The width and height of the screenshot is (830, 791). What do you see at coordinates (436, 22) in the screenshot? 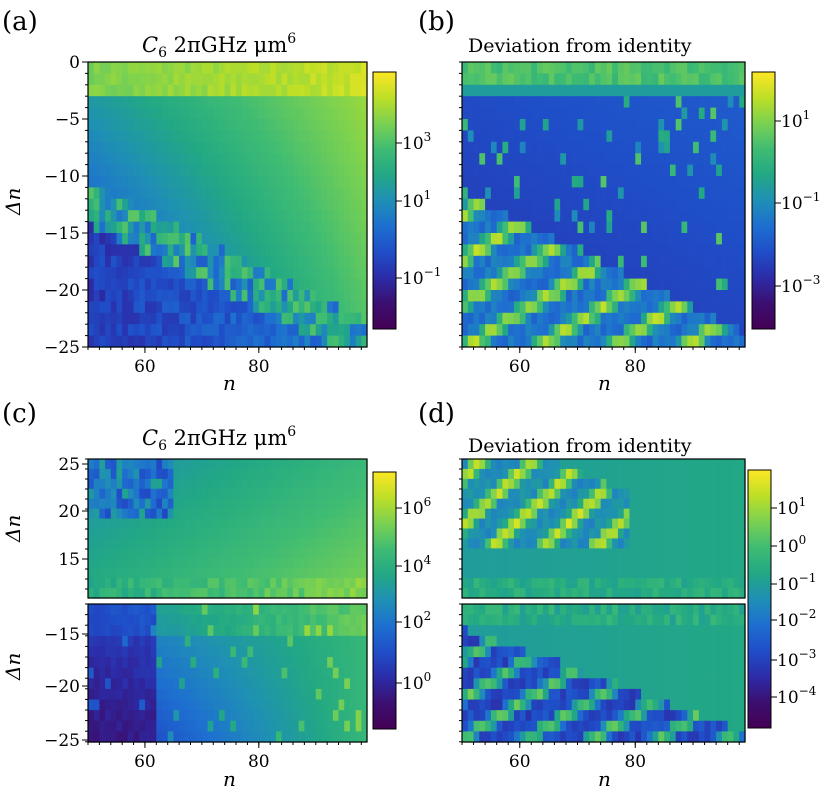
I see `panel-label-b: (b)` at bounding box center [436, 22].